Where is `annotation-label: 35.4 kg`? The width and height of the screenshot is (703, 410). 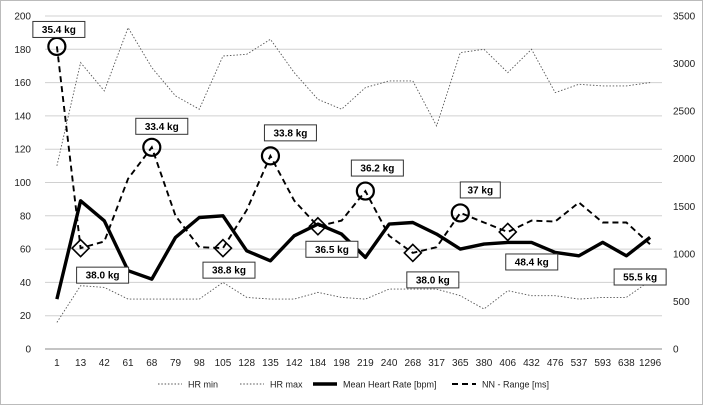 annotation-label: 35.4 kg is located at coordinates (59, 30).